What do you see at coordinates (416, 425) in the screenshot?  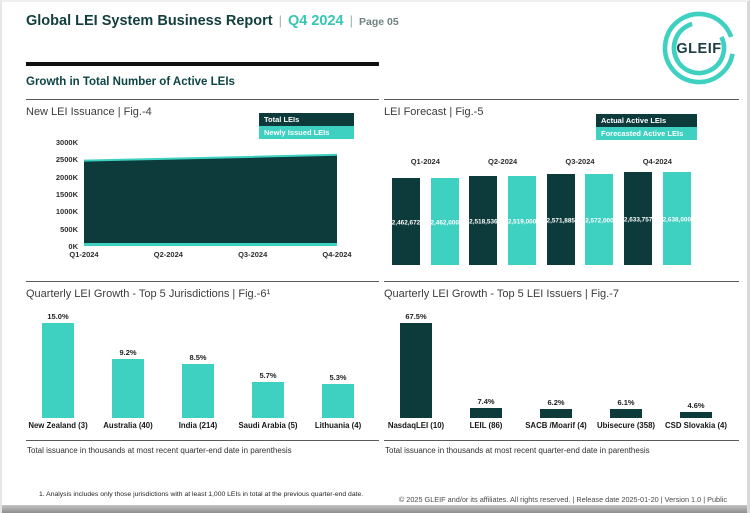 I see `bar-category-label: NasdaqLEI (10)` at bounding box center [416, 425].